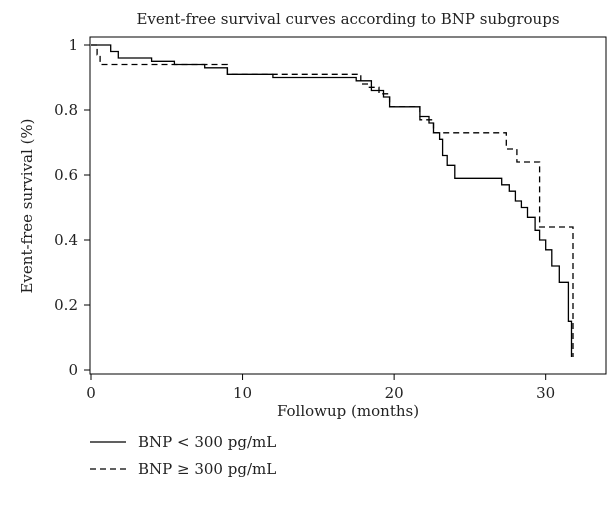 The height and width of the screenshot is (512, 610). What do you see at coordinates (91, 393) in the screenshot?
I see `x-tick-label: 0` at bounding box center [91, 393].